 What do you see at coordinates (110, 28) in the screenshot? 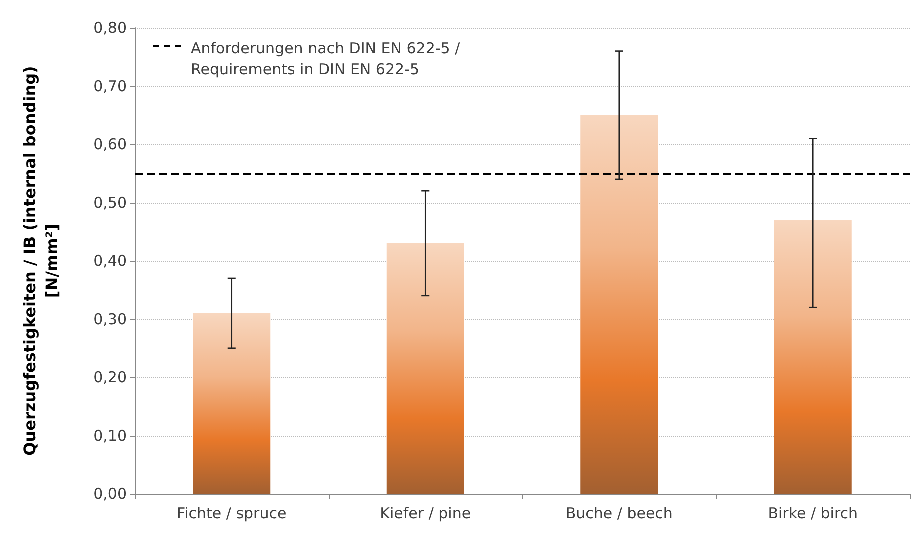
I see `y-tick-label: 0,80` at bounding box center [110, 28].